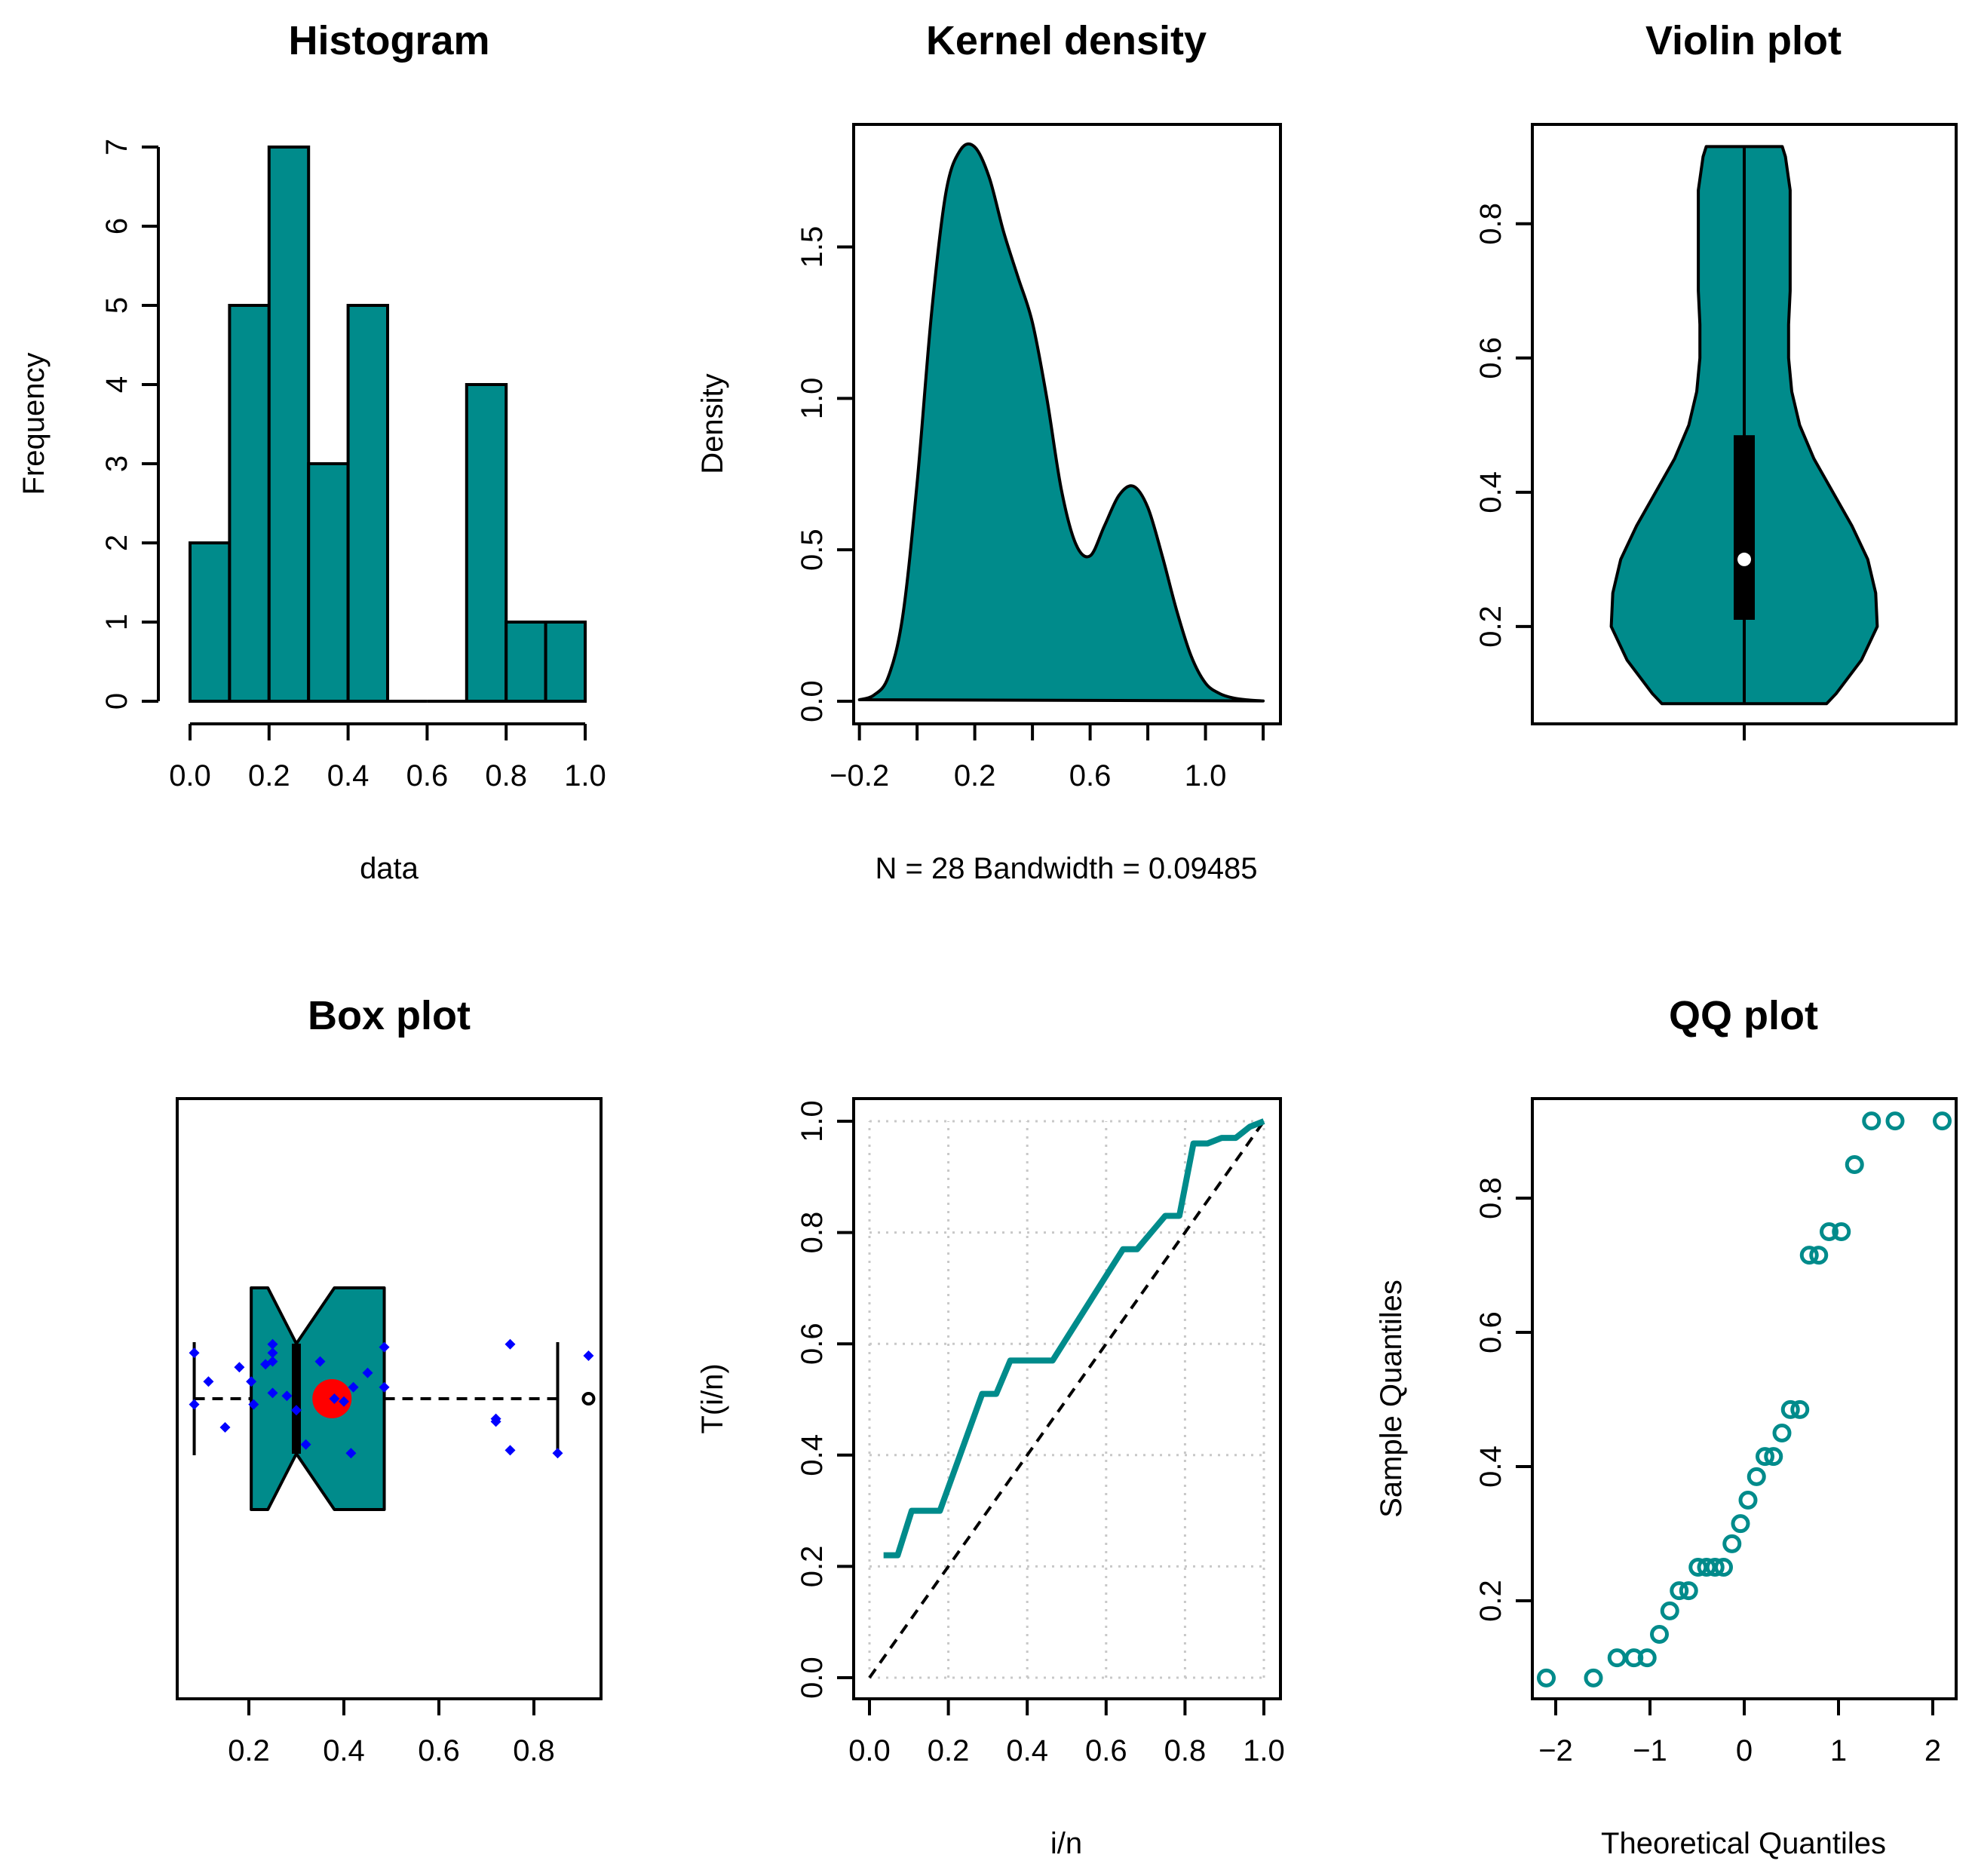 The width and height of the screenshot is (1975, 1876). What do you see at coordinates (1744, 1398) in the screenshot?
I see `qq-plot-frame` at bounding box center [1744, 1398].